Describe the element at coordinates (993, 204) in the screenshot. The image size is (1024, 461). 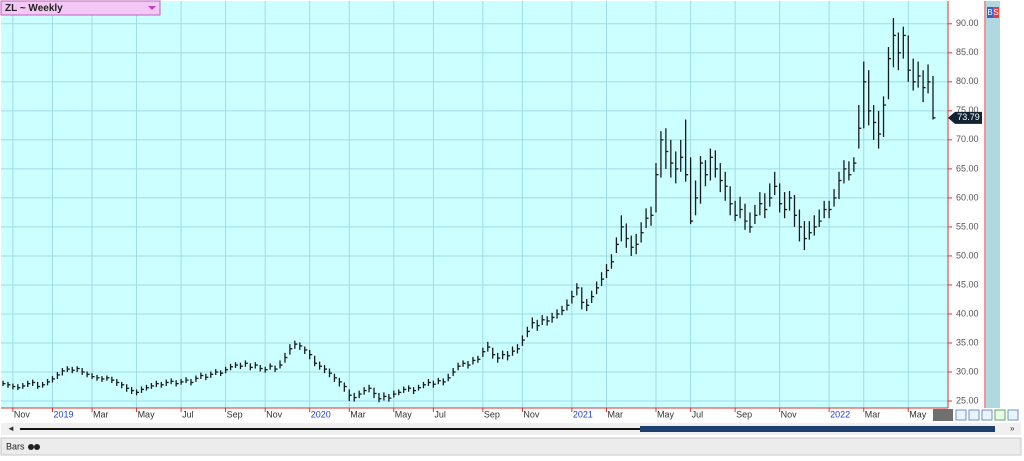
I see `side-strip` at that location.